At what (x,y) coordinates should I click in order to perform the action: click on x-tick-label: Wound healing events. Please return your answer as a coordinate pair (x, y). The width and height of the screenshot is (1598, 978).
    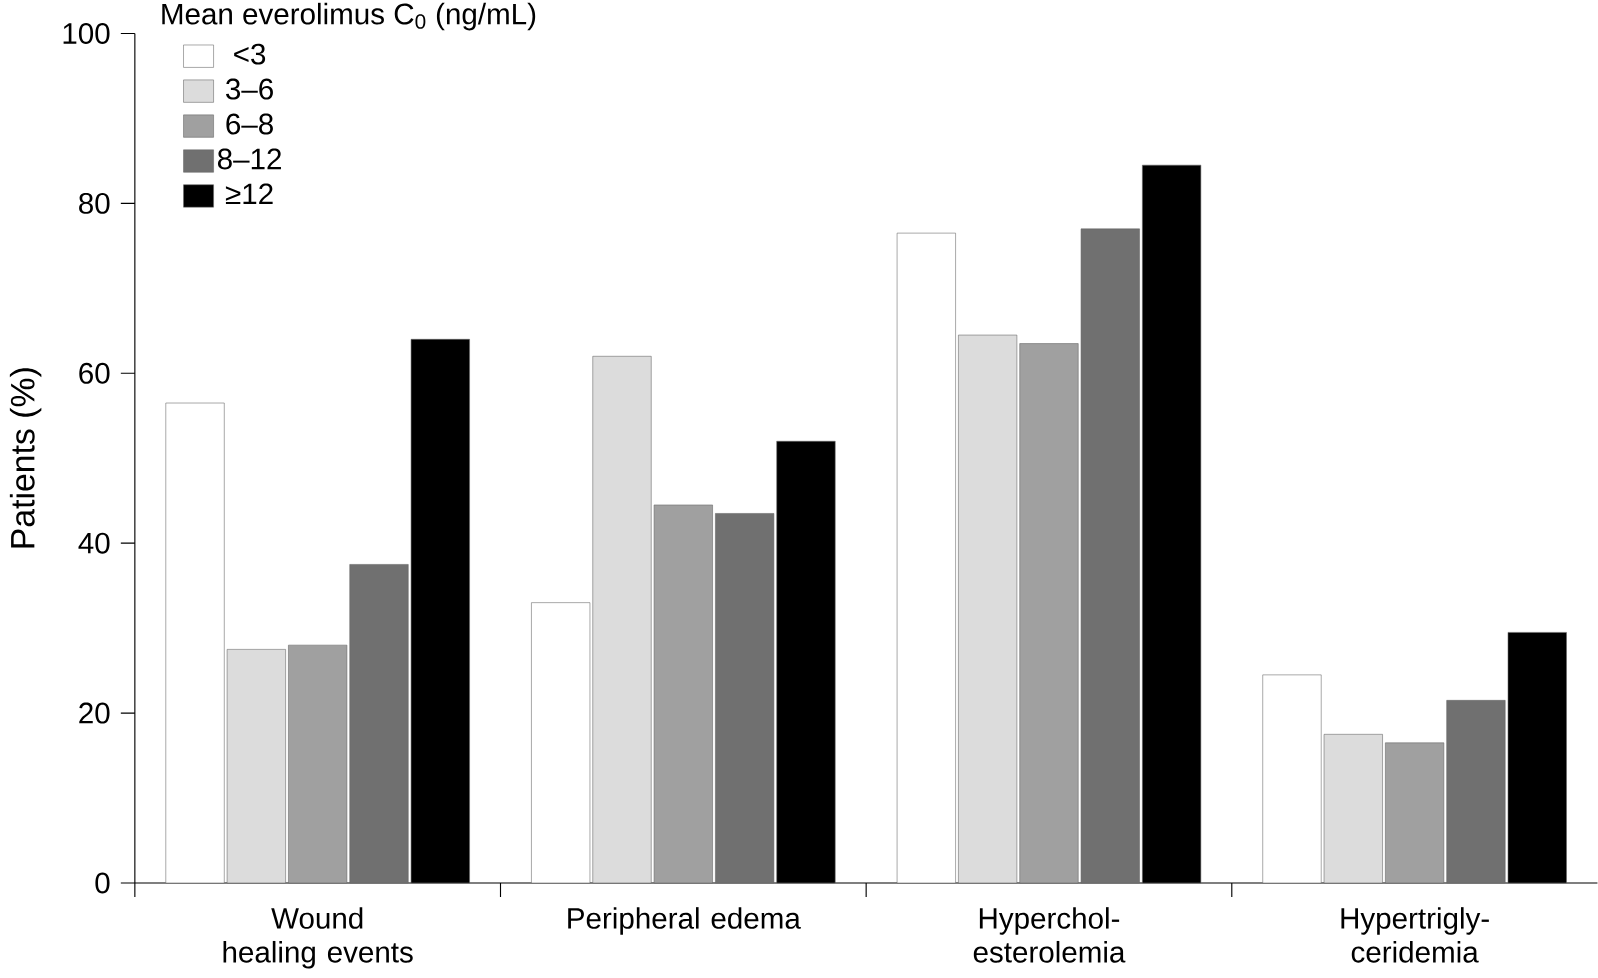
    Looking at the image, I should click on (318, 937).